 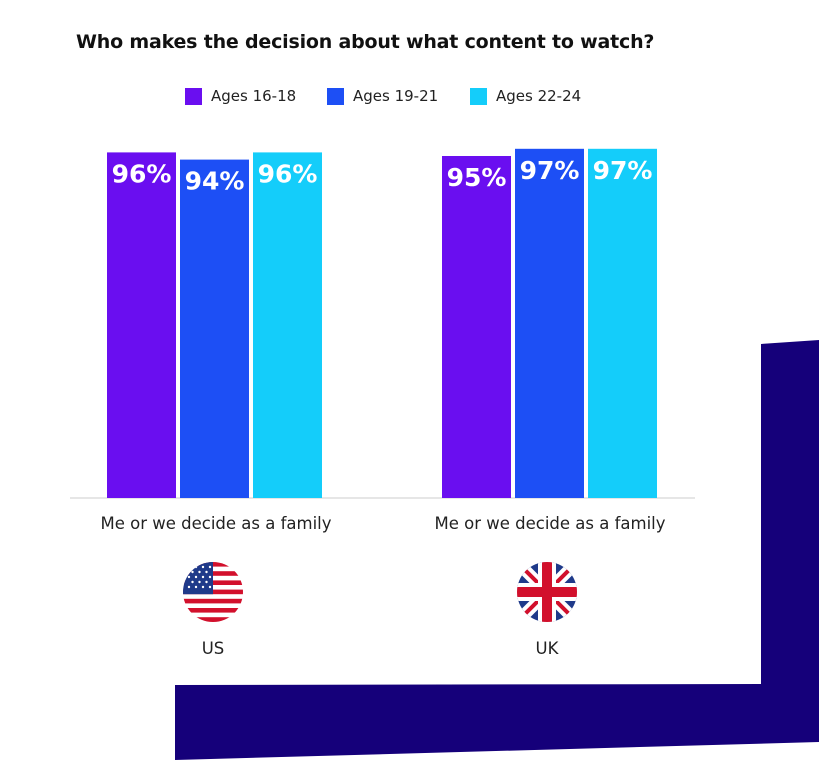 What do you see at coordinates (254, 96) in the screenshot?
I see `legend-label: Ages 16-18` at bounding box center [254, 96].